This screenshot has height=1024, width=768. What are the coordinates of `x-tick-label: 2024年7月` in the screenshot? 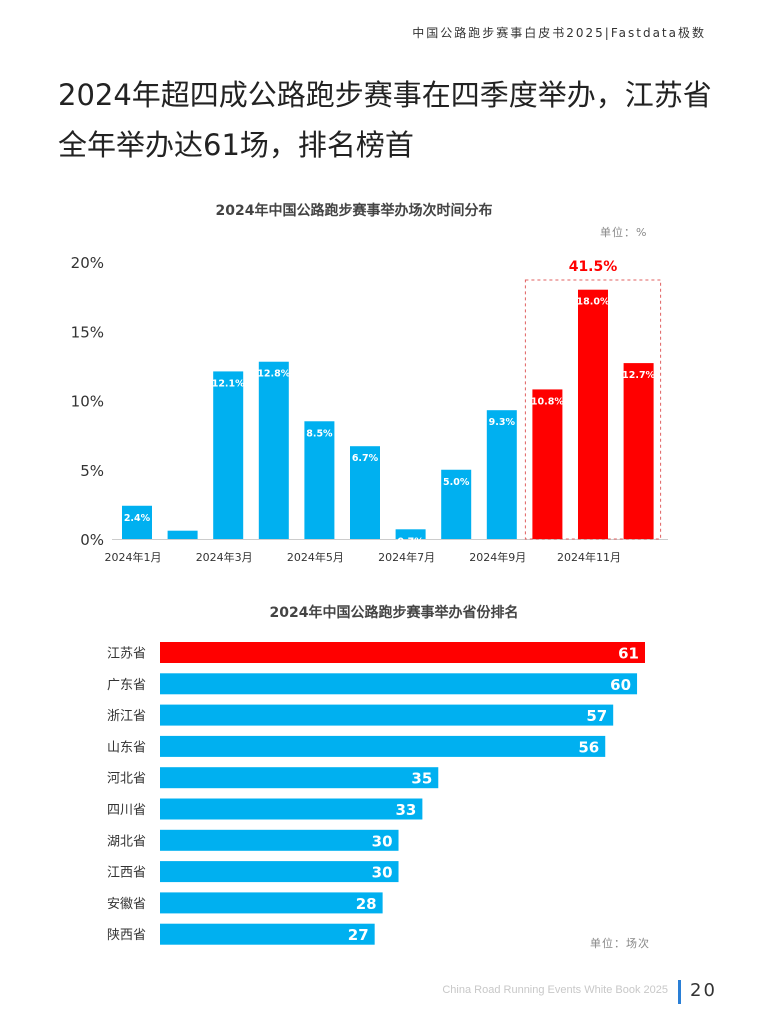 It's located at (406, 557).